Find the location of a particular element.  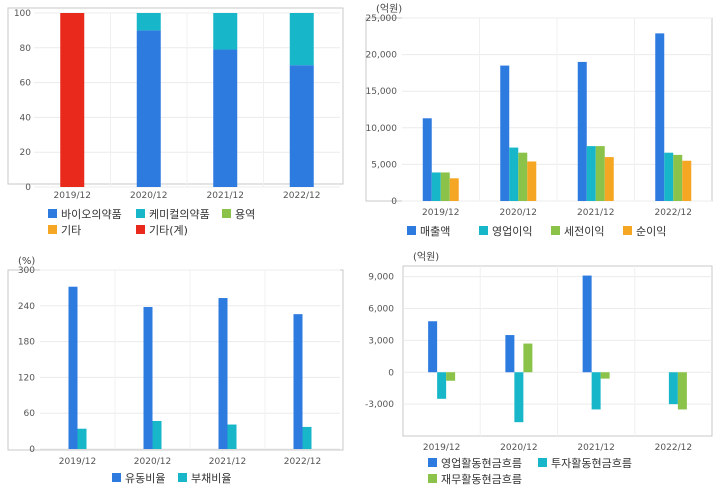

y-tick-label: 240 is located at coordinates (26, 307).